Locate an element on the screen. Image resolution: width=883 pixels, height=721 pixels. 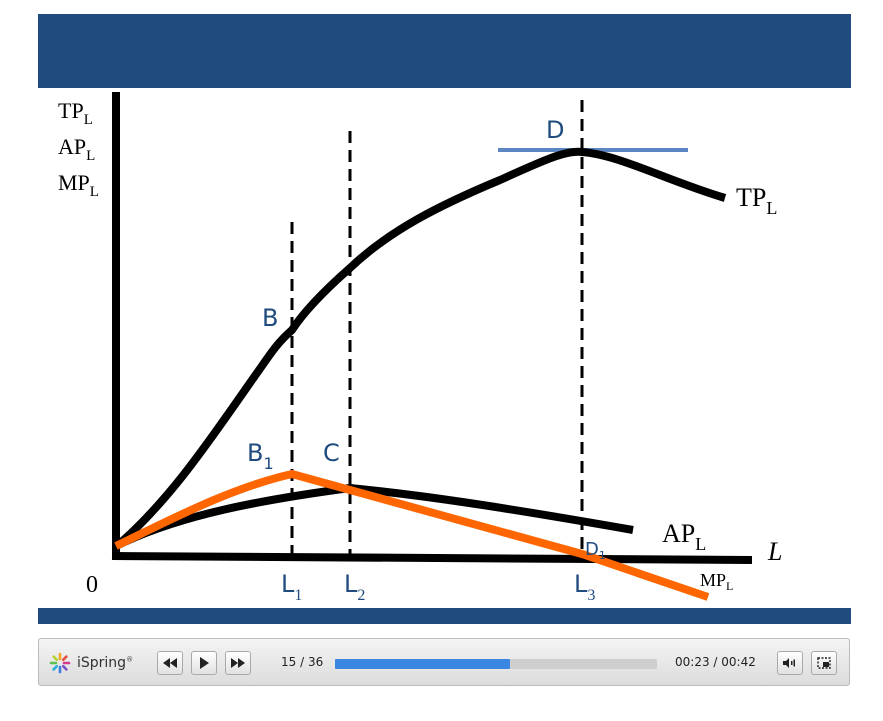
x-axis is located at coordinates (432, 558).